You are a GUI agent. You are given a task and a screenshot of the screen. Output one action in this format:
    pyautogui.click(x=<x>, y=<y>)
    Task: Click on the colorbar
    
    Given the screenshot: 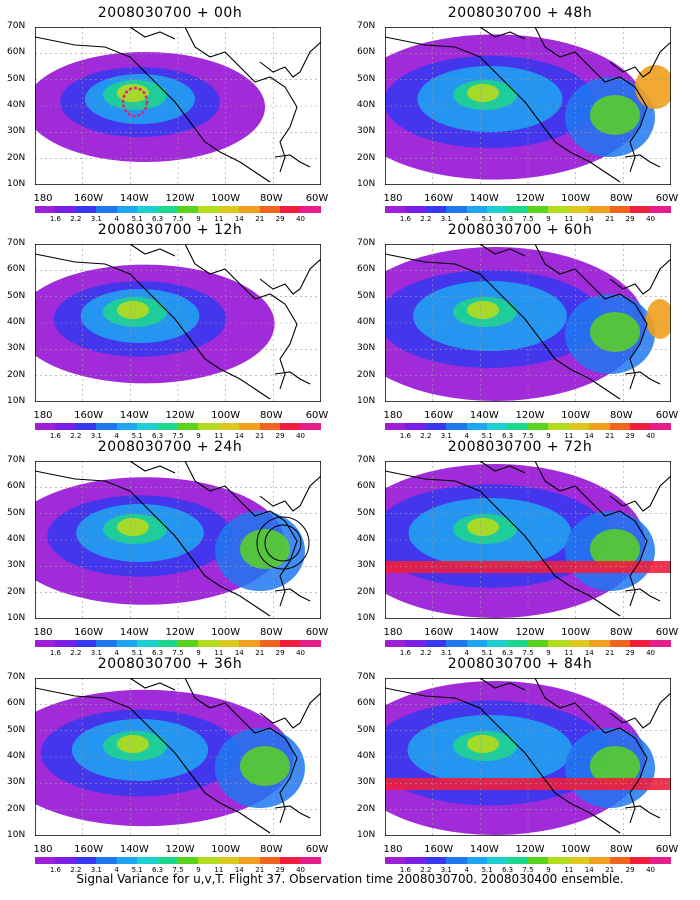 What is the action you would take?
    pyautogui.click(x=178, y=860)
    